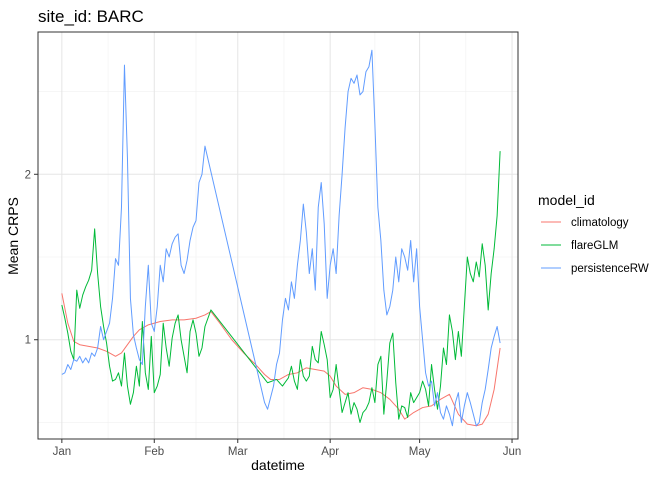 Image resolution: width=672 pixels, height=480 pixels. I want to click on legend-title: model_id, so click(566, 200).